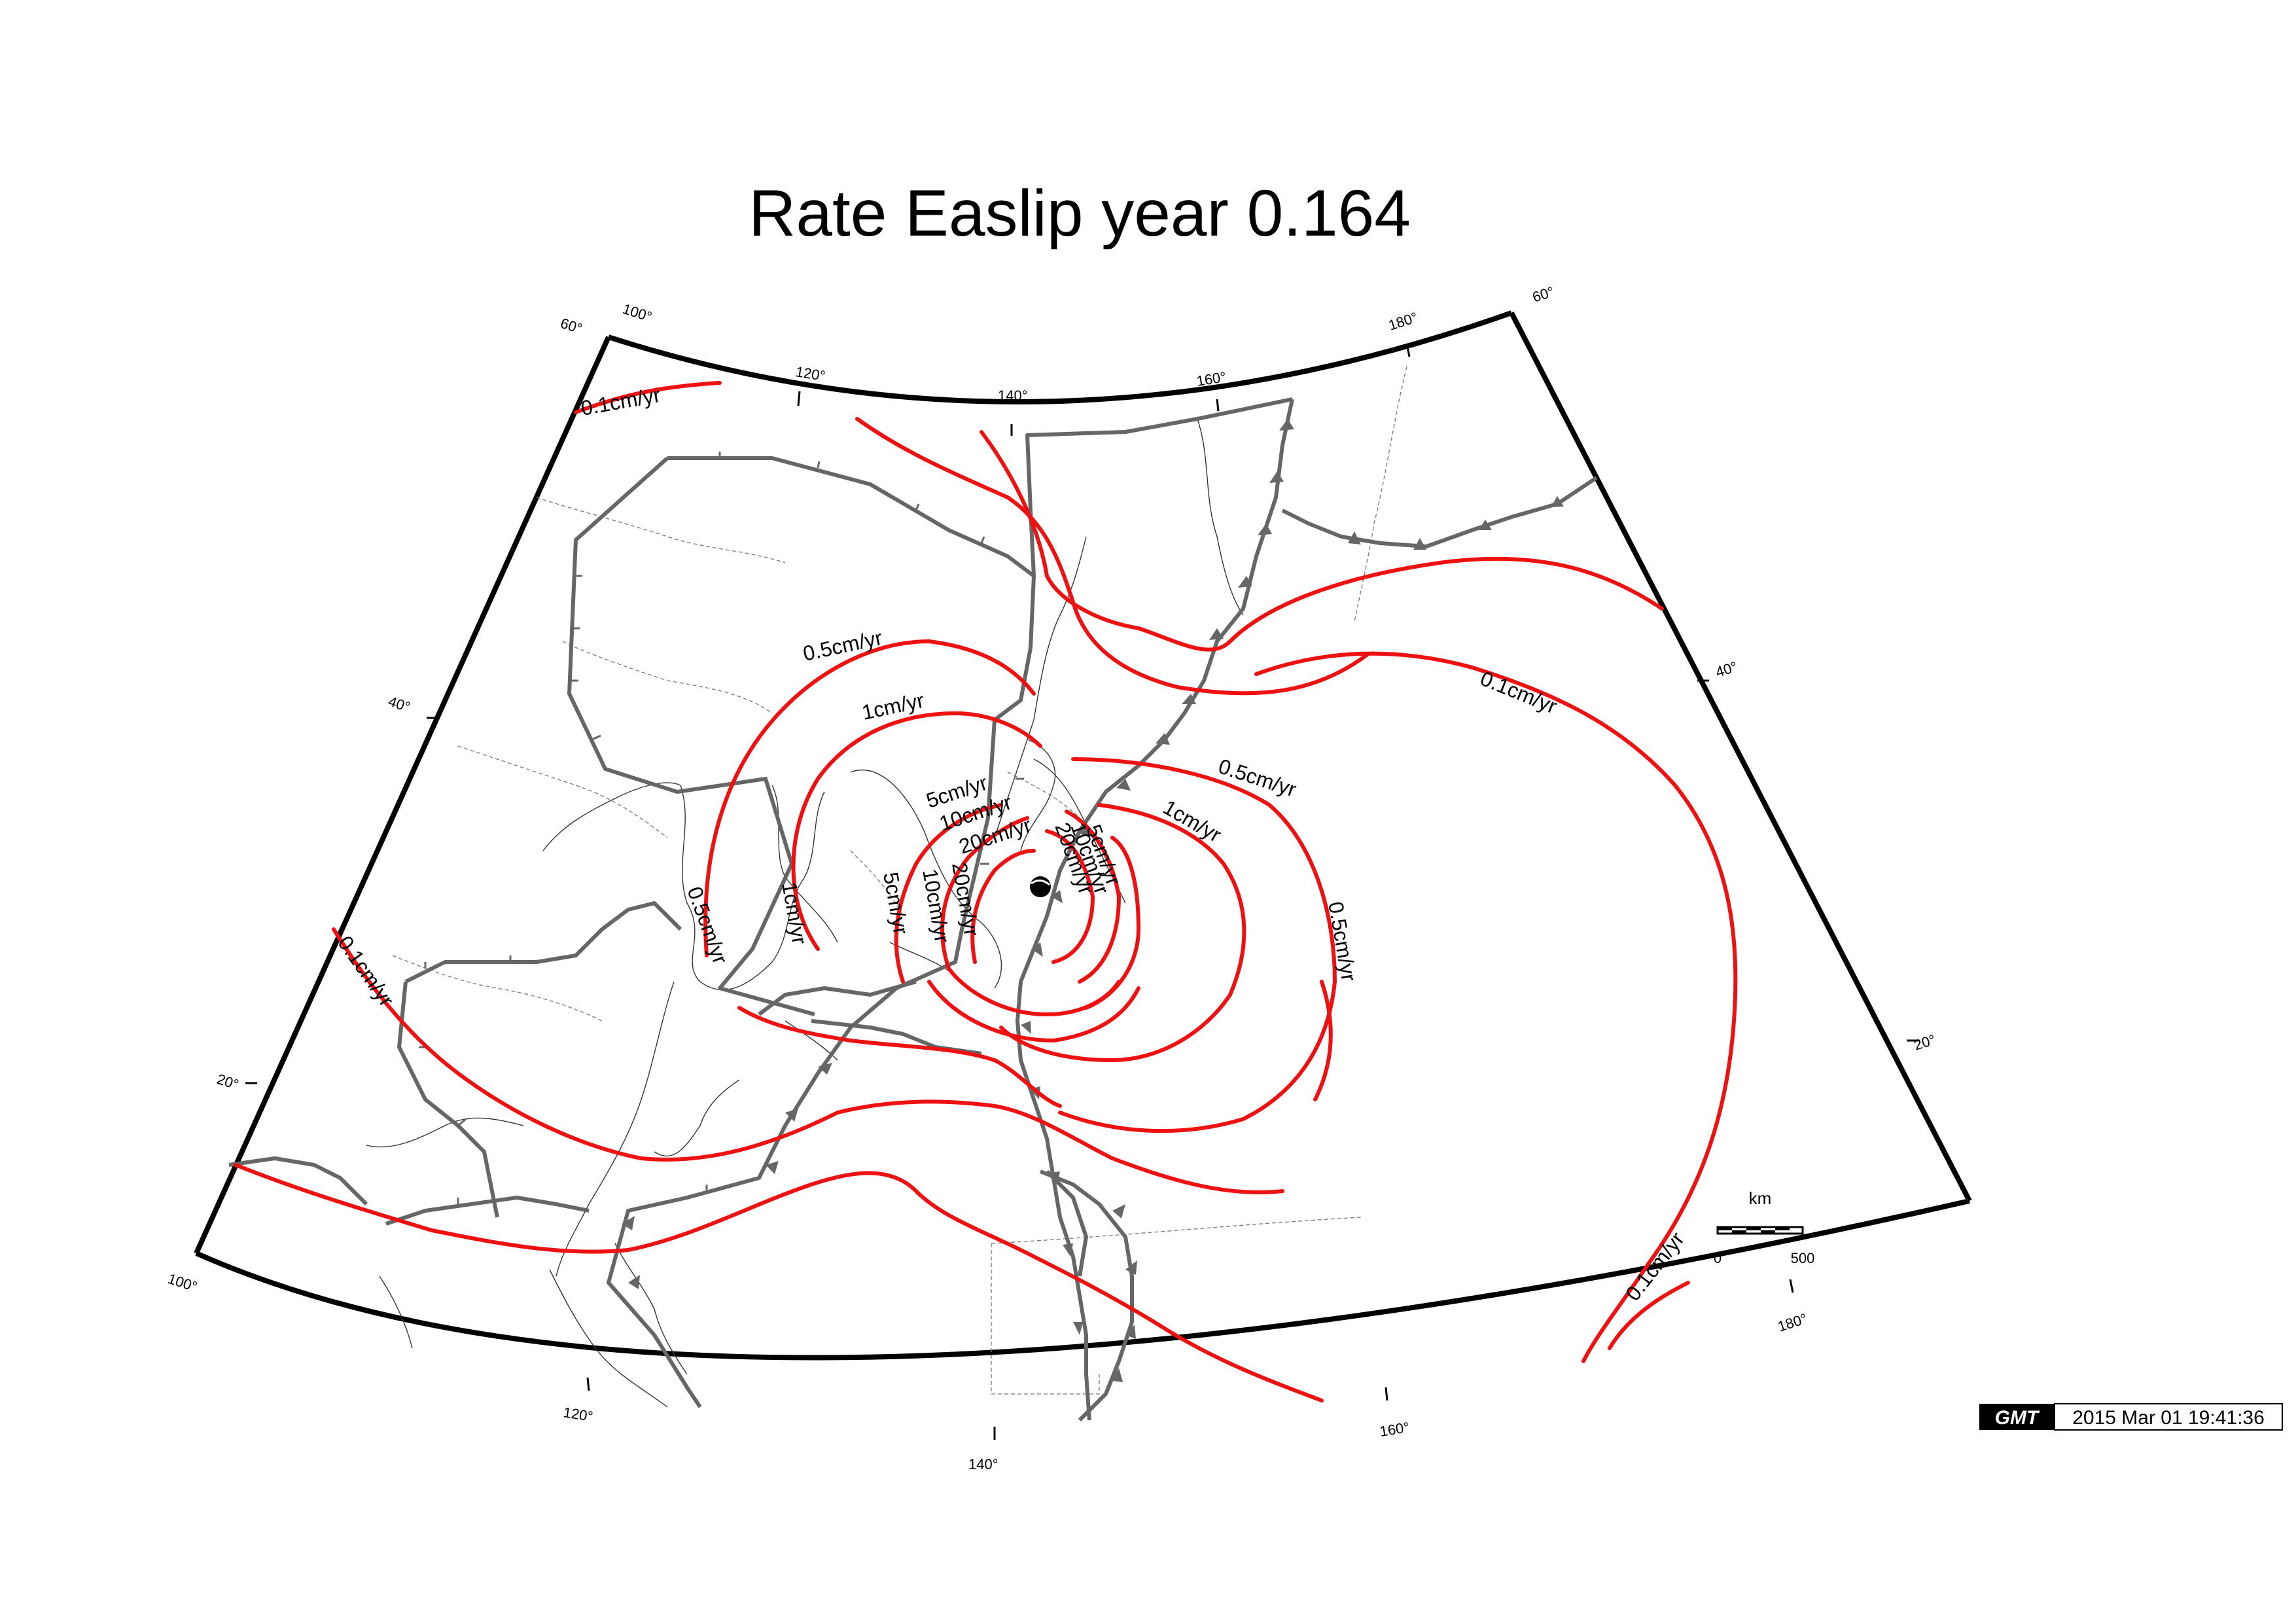 The image size is (2296, 1623). Describe the element at coordinates (1080, 213) in the screenshot. I see `map-title: Rate Easlip year 0.164` at that location.